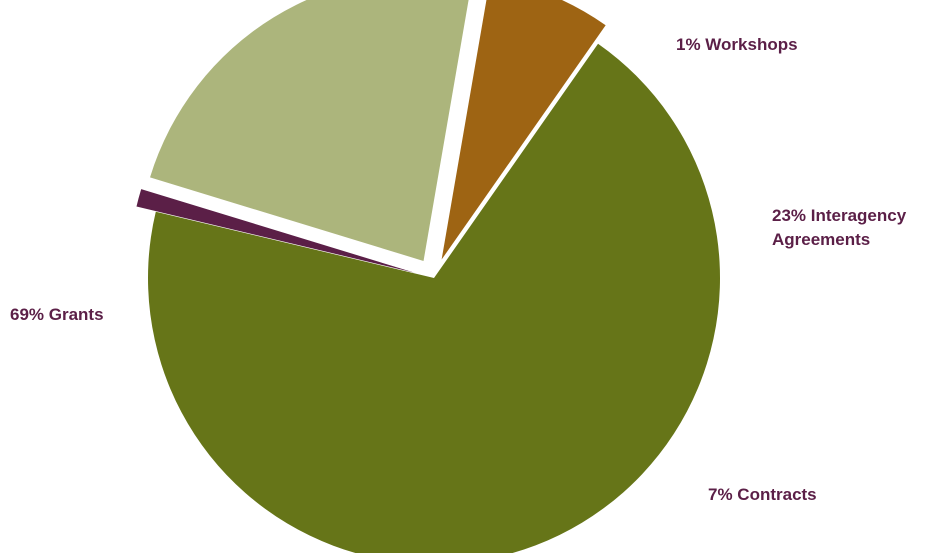 This screenshot has width=946, height=553. I want to click on slice-label-contracts: 7% Contracts, so click(762, 494).